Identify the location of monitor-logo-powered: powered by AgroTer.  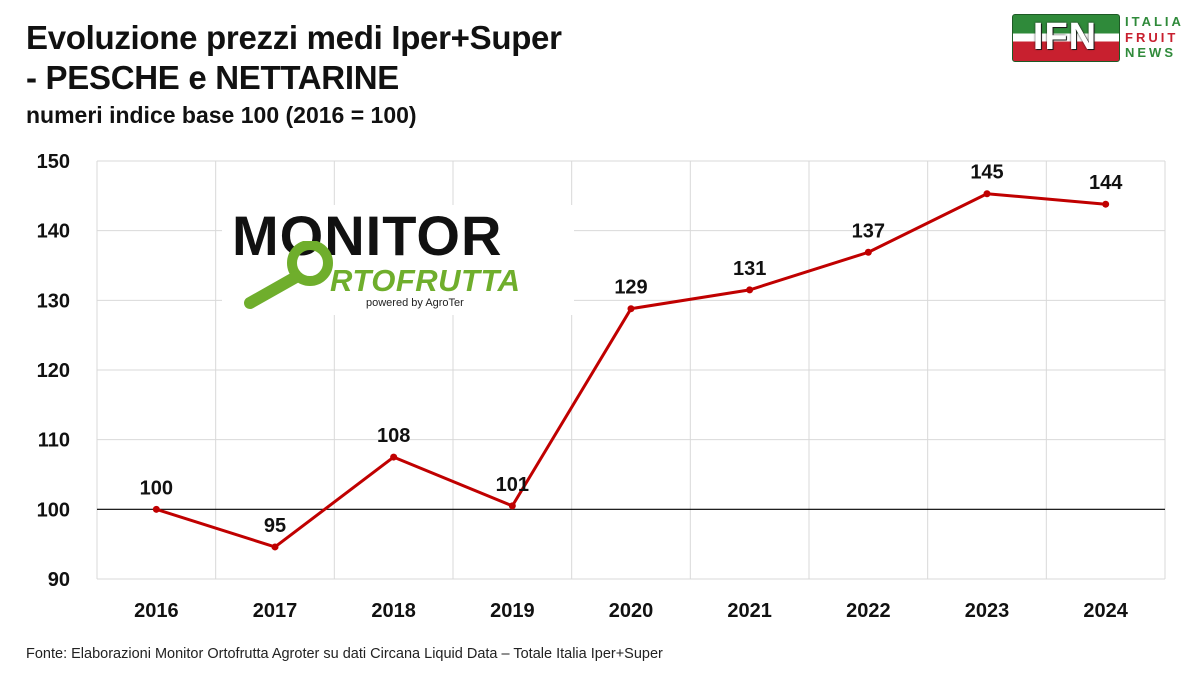
(415, 303).